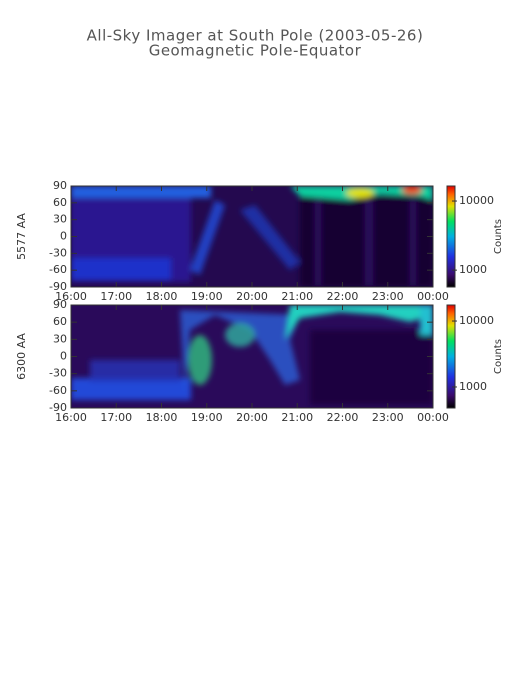 The height and width of the screenshot is (680, 510). What do you see at coordinates (21, 356) in the screenshot?
I see `y-axis-label: 6300 AA` at bounding box center [21, 356].